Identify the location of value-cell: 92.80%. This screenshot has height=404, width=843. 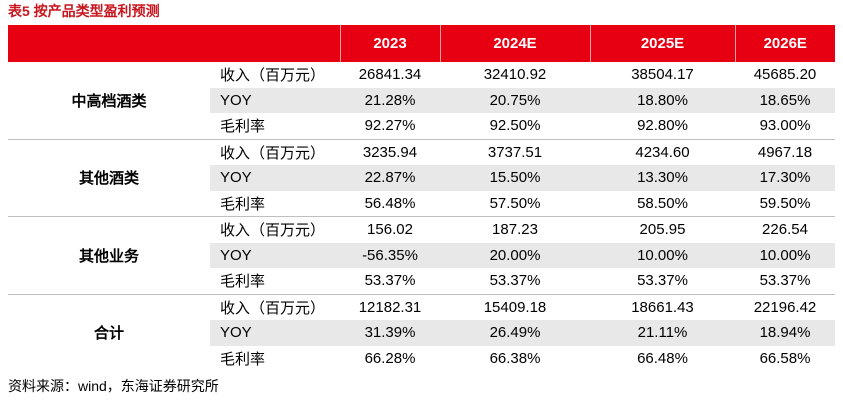
(662, 126).